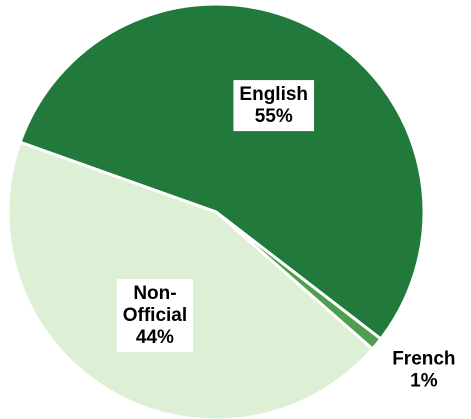  I want to click on category-label: English, so click(273, 94).